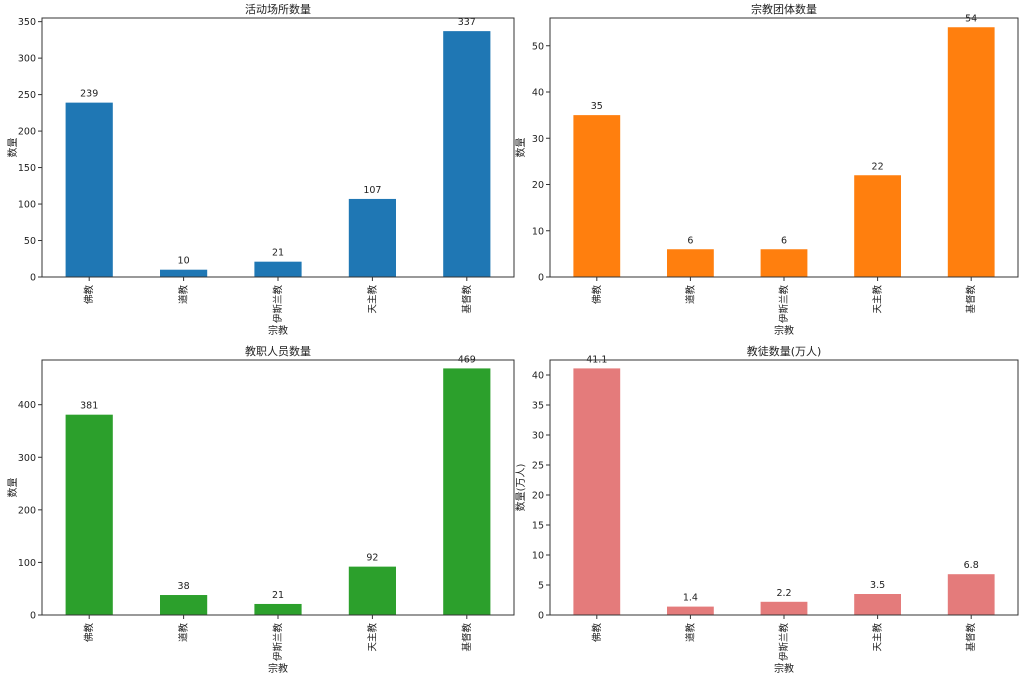 This screenshot has height=679, width=1024. Describe the element at coordinates (971, 565) in the screenshot. I see `data-label: 6.8` at that location.